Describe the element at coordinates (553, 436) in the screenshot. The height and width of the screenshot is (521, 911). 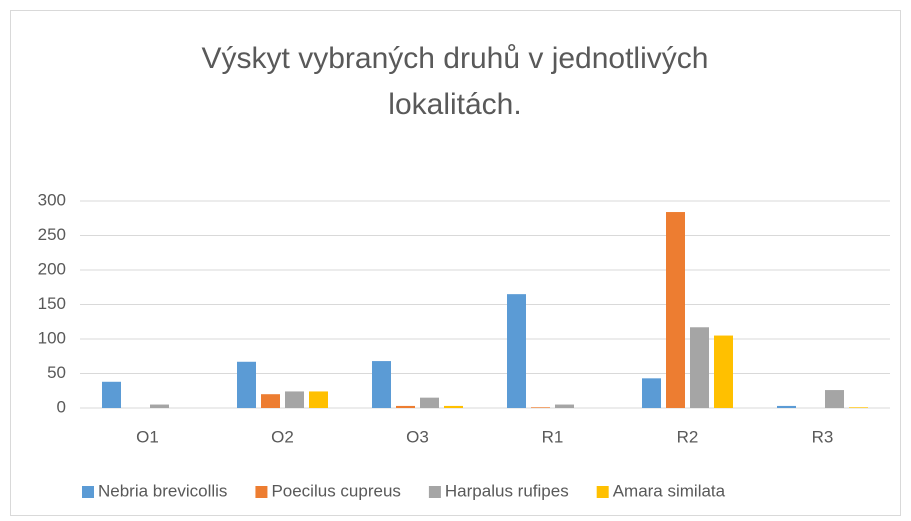
I see `x-tick-label: R1` at that location.